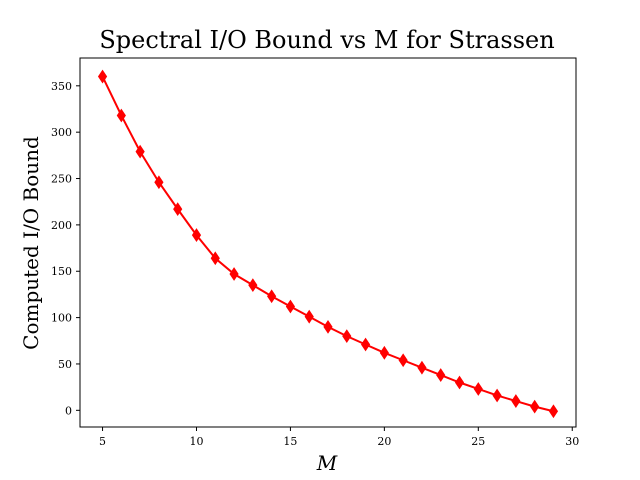 The image size is (640, 480). Describe the element at coordinates (61, 132) in the screenshot. I see `y-tick-label: 300` at that location.